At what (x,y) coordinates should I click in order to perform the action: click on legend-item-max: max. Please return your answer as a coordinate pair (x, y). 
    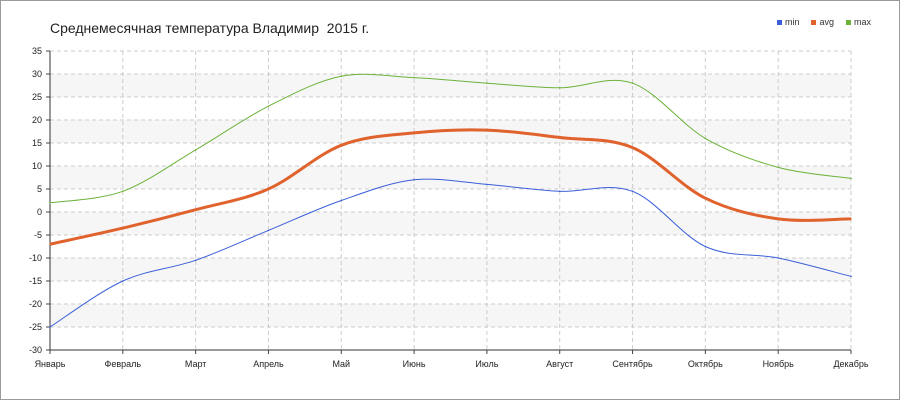
    Looking at the image, I should click on (858, 22).